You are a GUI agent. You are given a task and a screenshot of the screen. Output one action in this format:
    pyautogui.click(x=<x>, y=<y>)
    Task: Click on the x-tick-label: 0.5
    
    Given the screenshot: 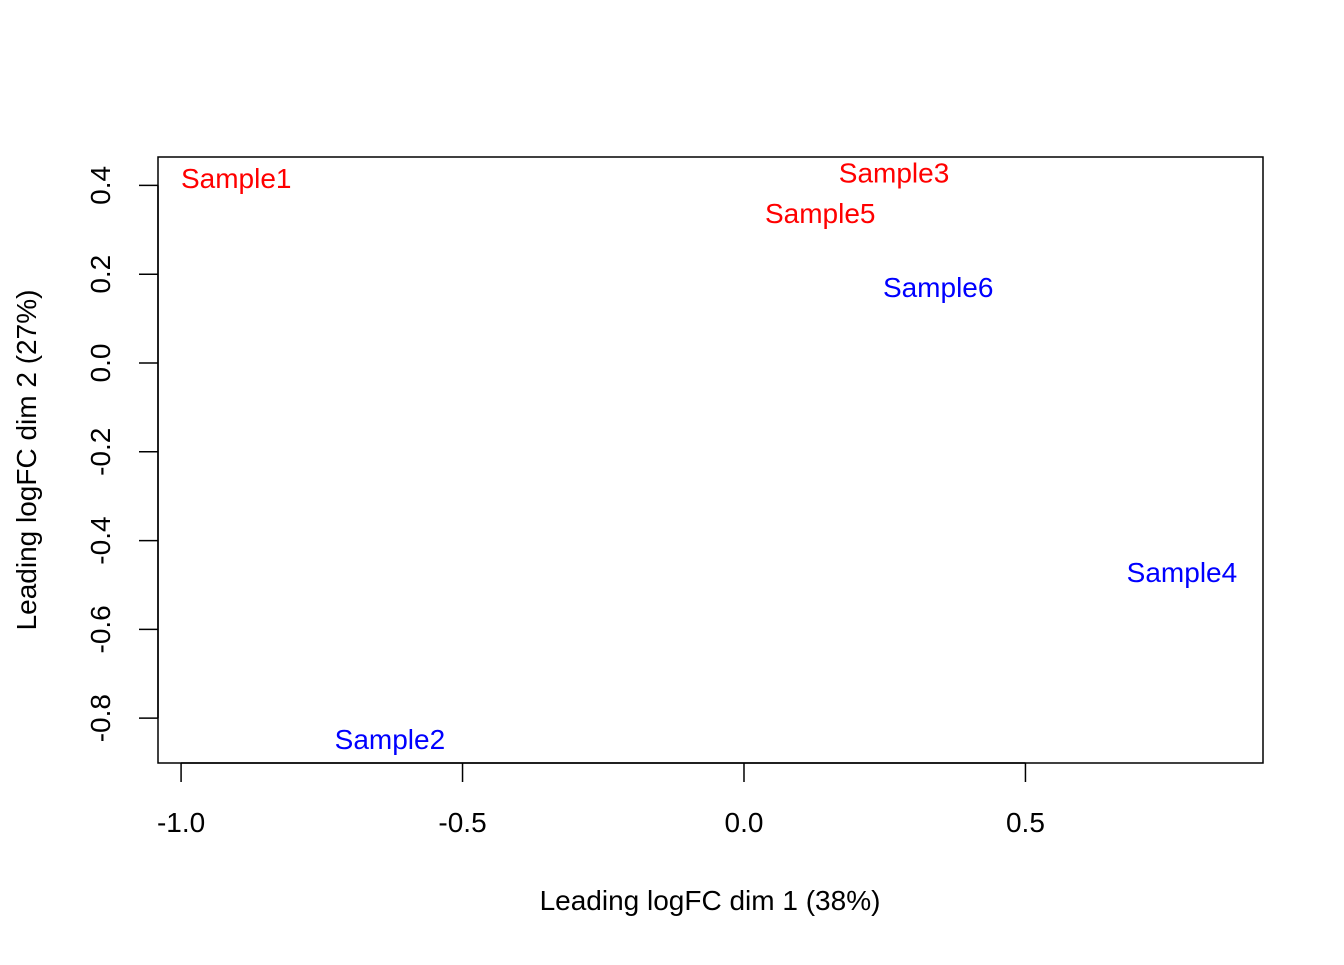 What is the action you would take?
    pyautogui.click(x=1025, y=822)
    